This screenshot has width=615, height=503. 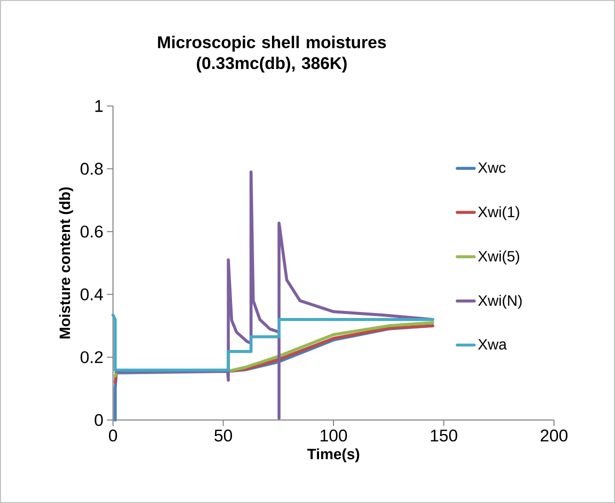 I want to click on y-tick-label: 0.8, so click(x=91, y=168).